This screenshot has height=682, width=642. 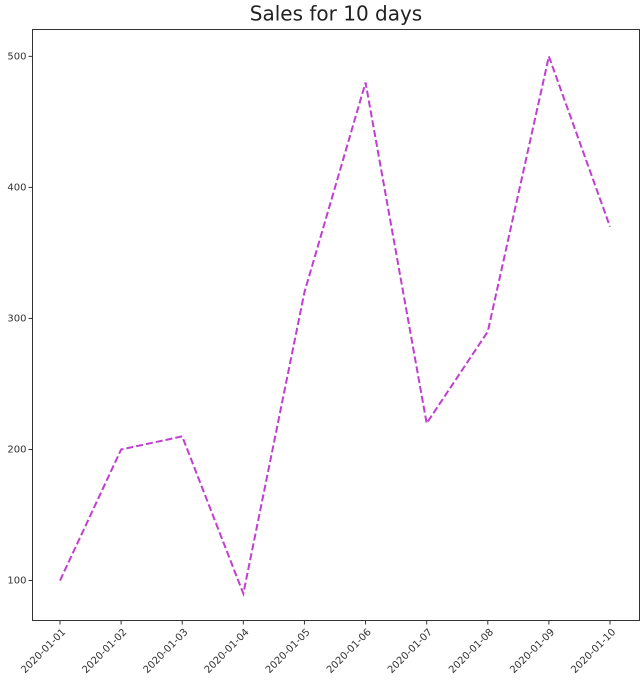 I want to click on chart-title: Sales for 10 days, so click(x=336, y=14).